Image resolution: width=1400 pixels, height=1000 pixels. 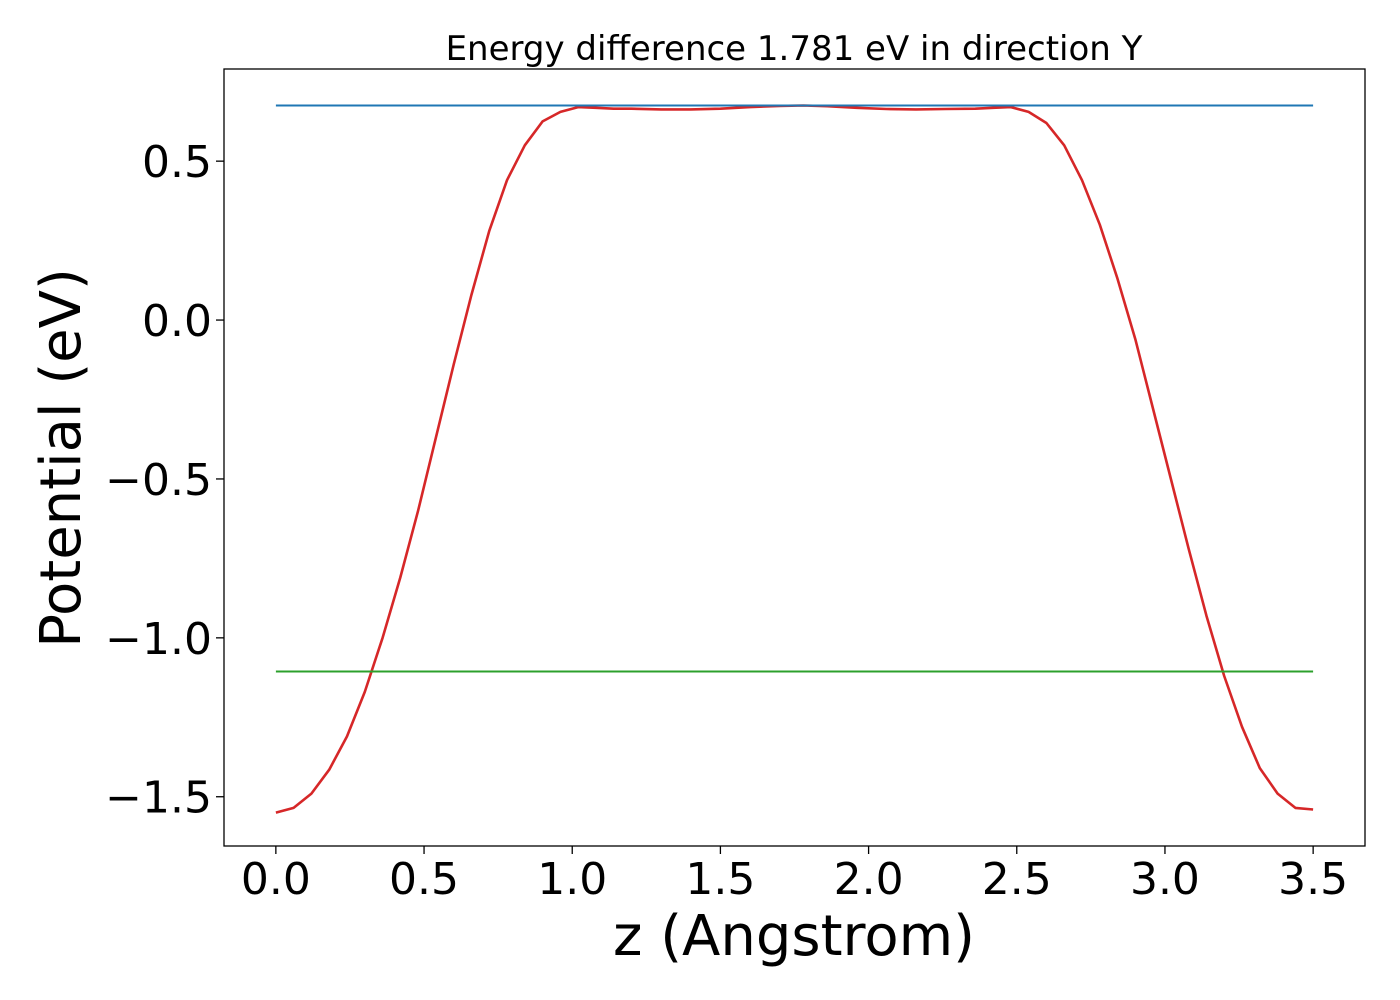 What do you see at coordinates (158, 798) in the screenshot?
I see `y-tick-label: −1.5` at bounding box center [158, 798].